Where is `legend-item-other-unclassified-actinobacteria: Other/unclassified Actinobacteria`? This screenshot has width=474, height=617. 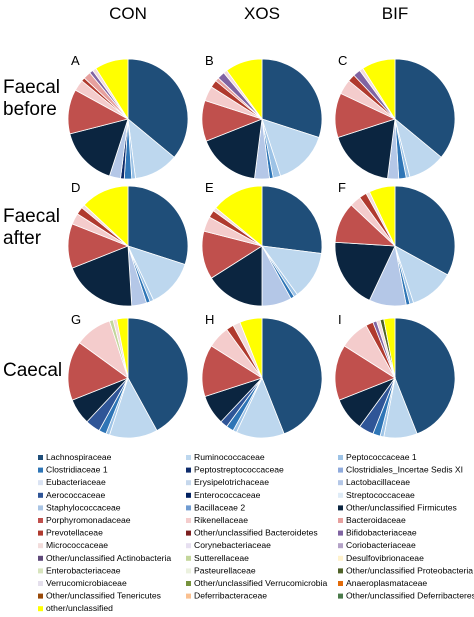
legend-item-other-unclassified-actinobacteria: Other/unclassified Actinobacteria is located at coordinates (104, 558).